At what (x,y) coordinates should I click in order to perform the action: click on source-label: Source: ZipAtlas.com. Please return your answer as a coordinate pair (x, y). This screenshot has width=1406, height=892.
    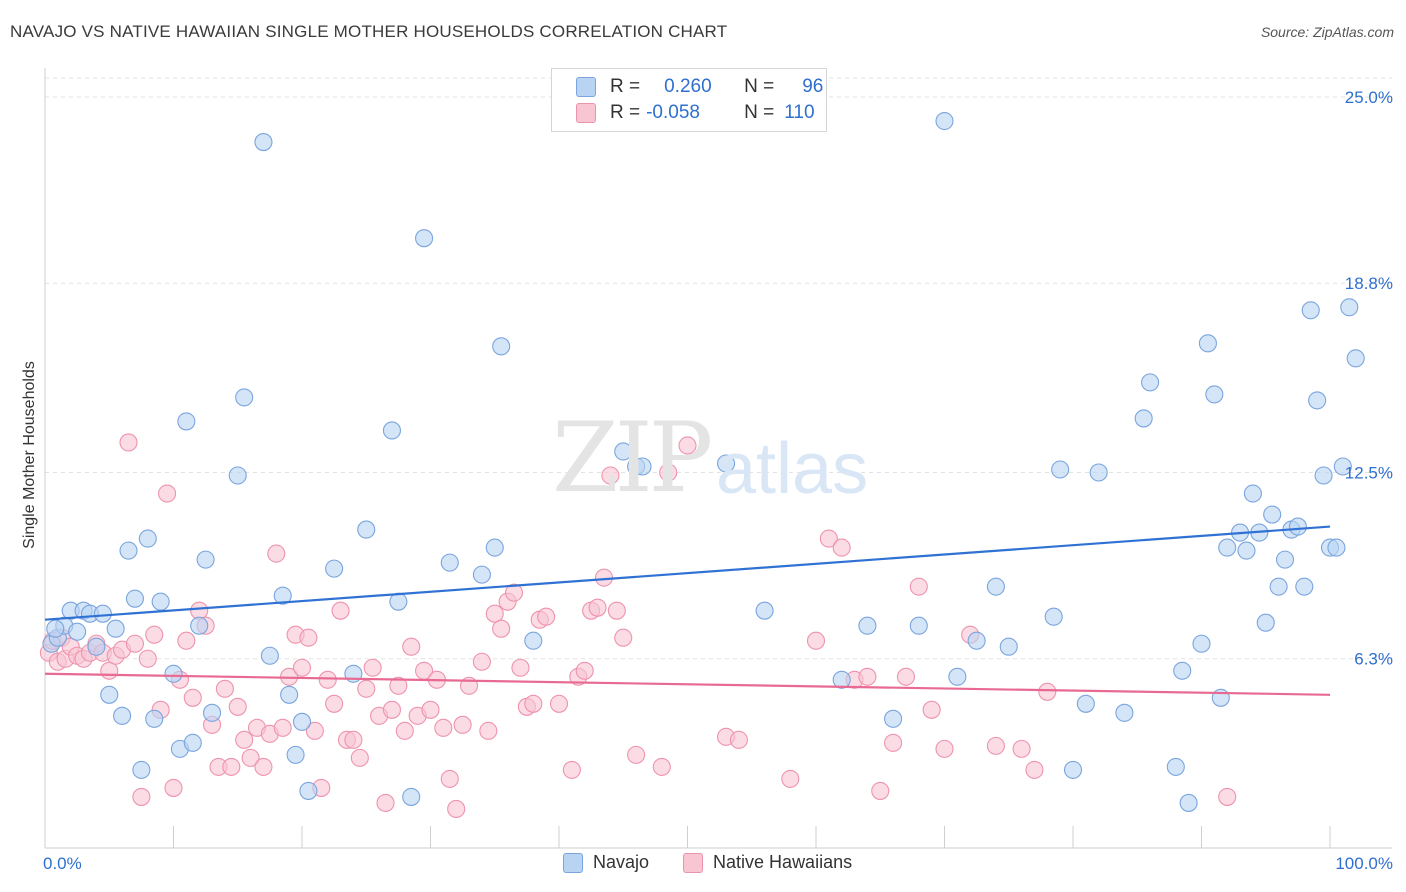
    Looking at the image, I should click on (1327, 32).